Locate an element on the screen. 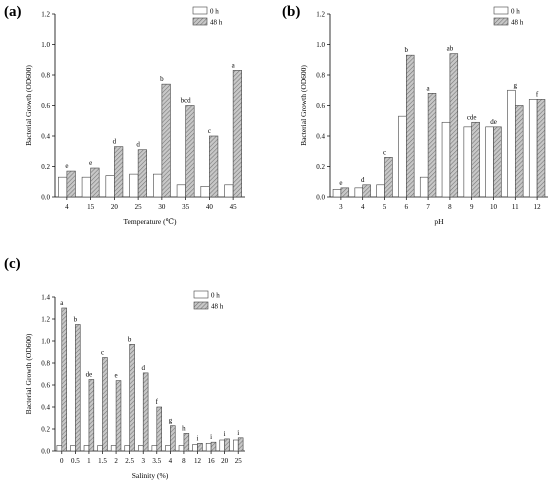 Image resolution: width=550 pixels, height=486 pixels. x-axis-label: pH is located at coordinates (439, 221).